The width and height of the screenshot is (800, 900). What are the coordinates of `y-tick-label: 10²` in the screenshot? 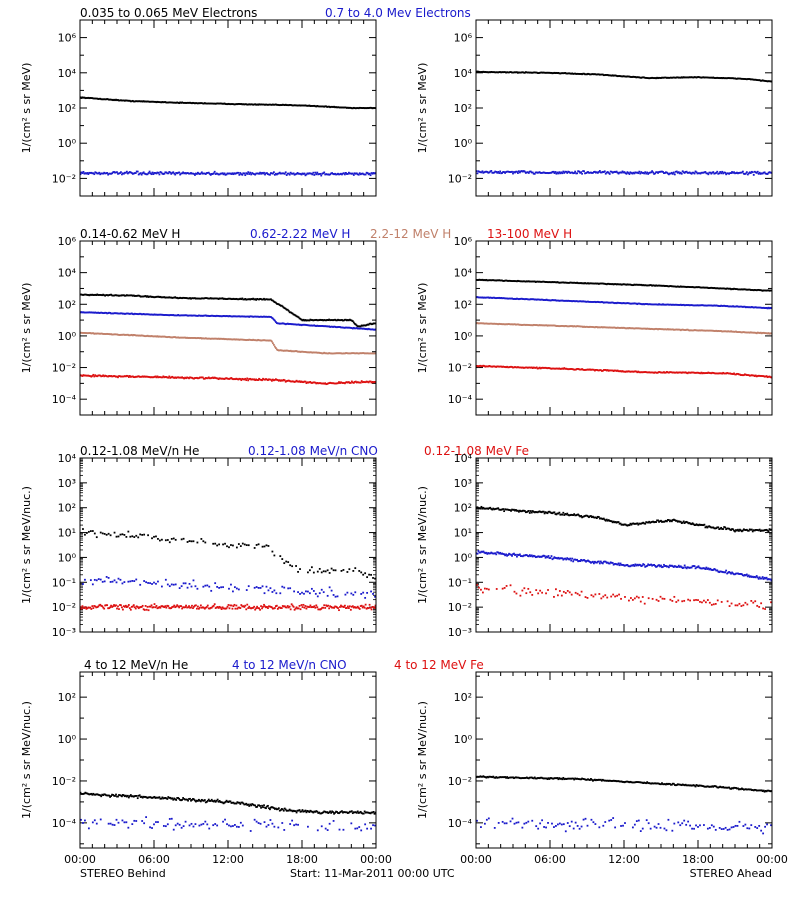 It's located at (463, 108).